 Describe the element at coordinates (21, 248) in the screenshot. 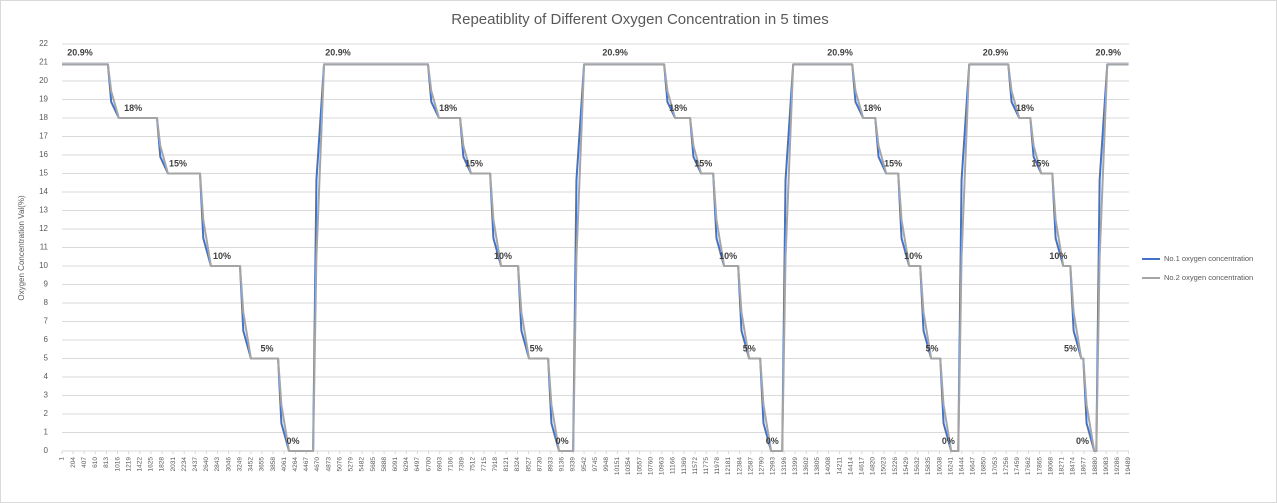

I see `y-axis-label: Oxygen Concentration Val(%)` at that location.